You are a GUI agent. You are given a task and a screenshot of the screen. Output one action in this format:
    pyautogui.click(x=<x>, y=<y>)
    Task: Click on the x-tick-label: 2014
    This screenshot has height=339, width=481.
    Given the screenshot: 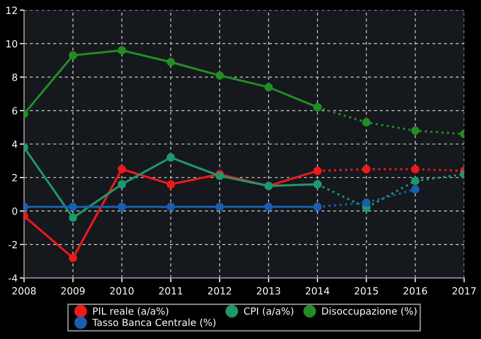 What is the action you would take?
    pyautogui.click(x=318, y=291)
    